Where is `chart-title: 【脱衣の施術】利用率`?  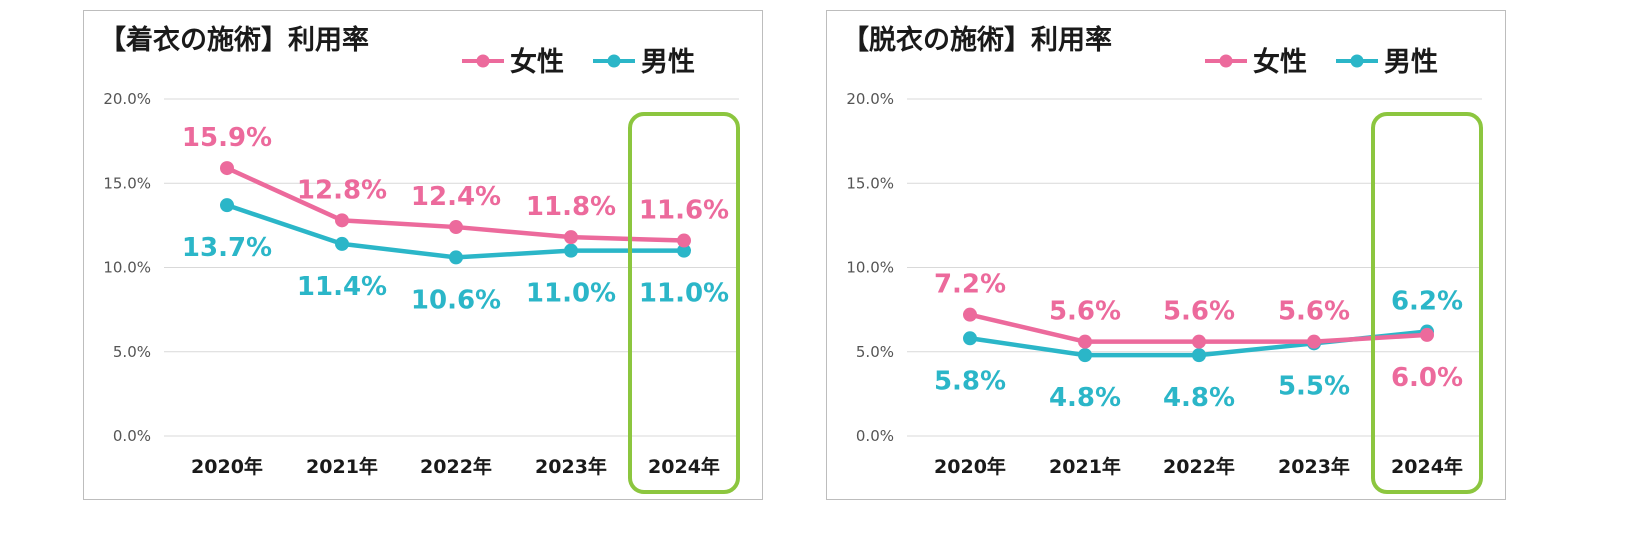 chart-title: 【脱衣の施術】利用率 is located at coordinates (977, 40).